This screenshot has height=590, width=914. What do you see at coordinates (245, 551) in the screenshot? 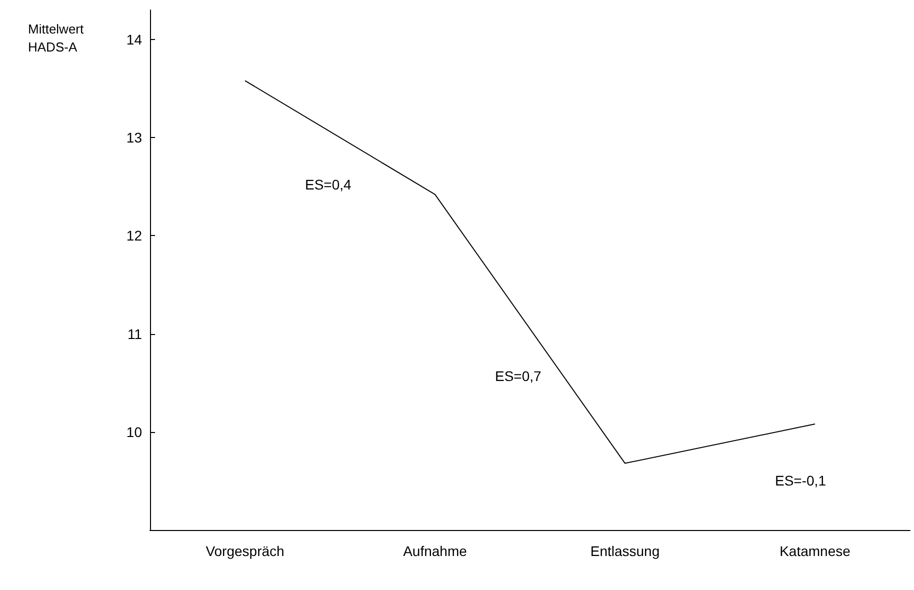
I see `x-tick-label: Vorgespräch` at bounding box center [245, 551].